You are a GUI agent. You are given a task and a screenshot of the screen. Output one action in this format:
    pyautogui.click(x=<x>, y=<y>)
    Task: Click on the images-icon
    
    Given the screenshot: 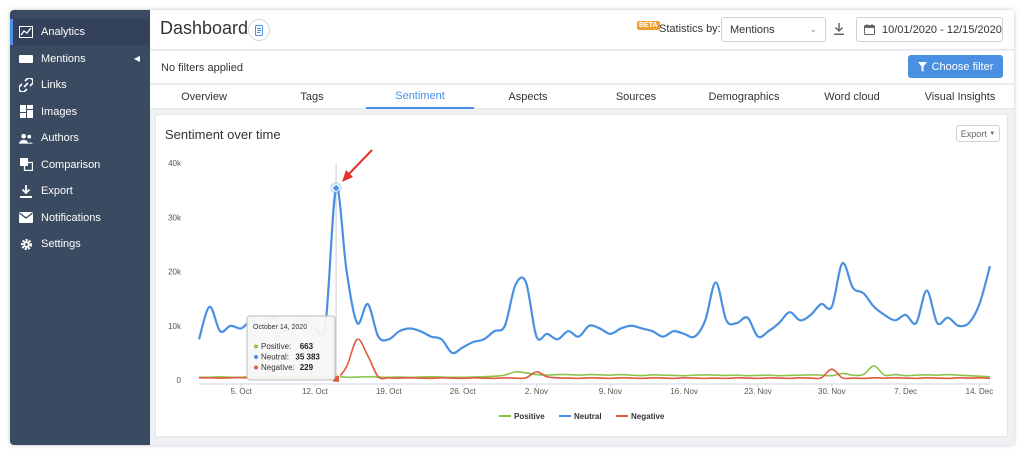 What is the action you would take?
    pyautogui.click(x=26, y=112)
    